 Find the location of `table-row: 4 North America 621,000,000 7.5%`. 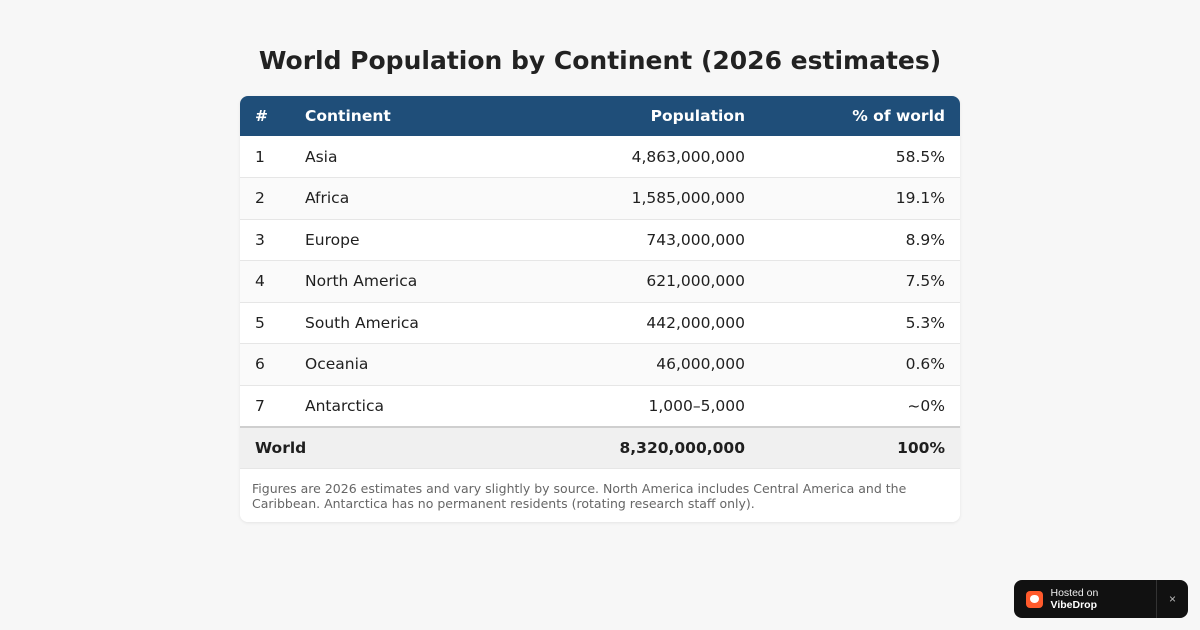

table-row: 4 North America 621,000,000 7.5% is located at coordinates (600, 281).